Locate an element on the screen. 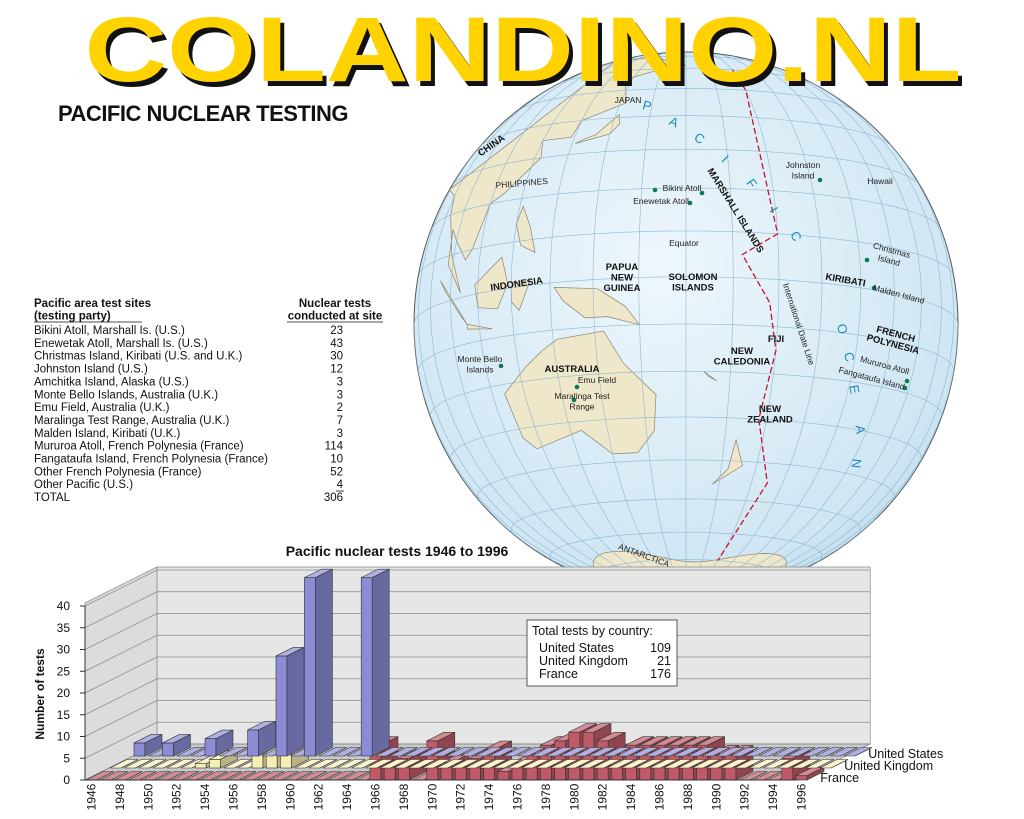 The image size is (1024, 819). site-count: 23 is located at coordinates (336, 331).